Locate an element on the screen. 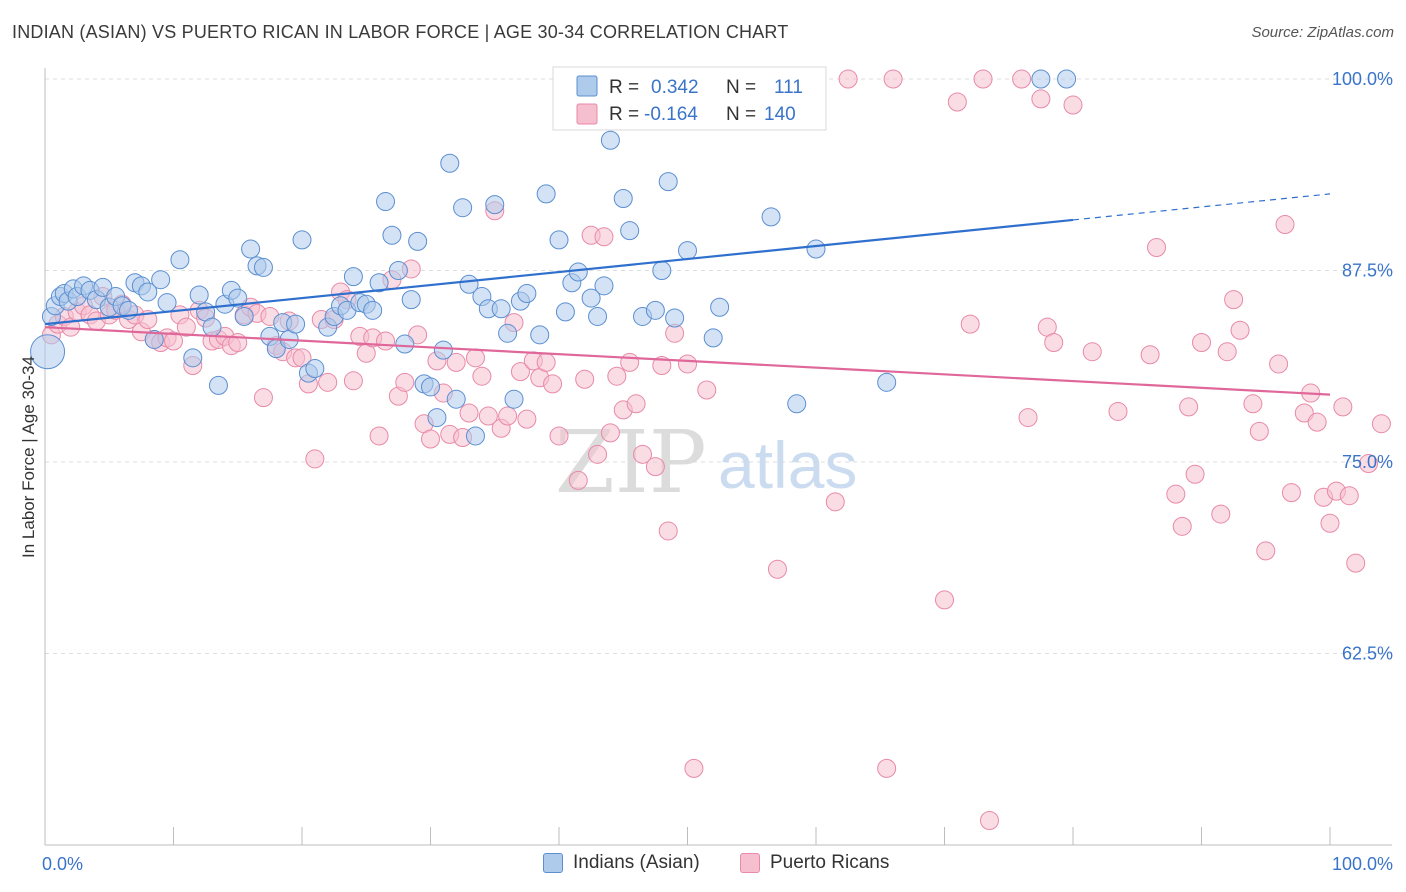  legend-swatch-puerto-rican-bottom is located at coordinates (750, 863).